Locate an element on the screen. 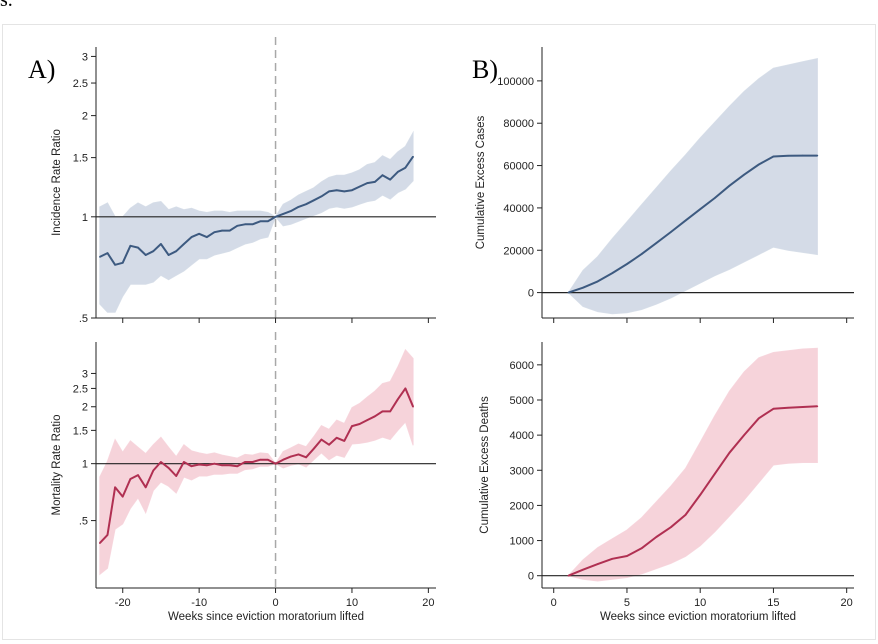 The height and width of the screenshot is (644, 878). panel-label: B) is located at coordinates (485, 69).